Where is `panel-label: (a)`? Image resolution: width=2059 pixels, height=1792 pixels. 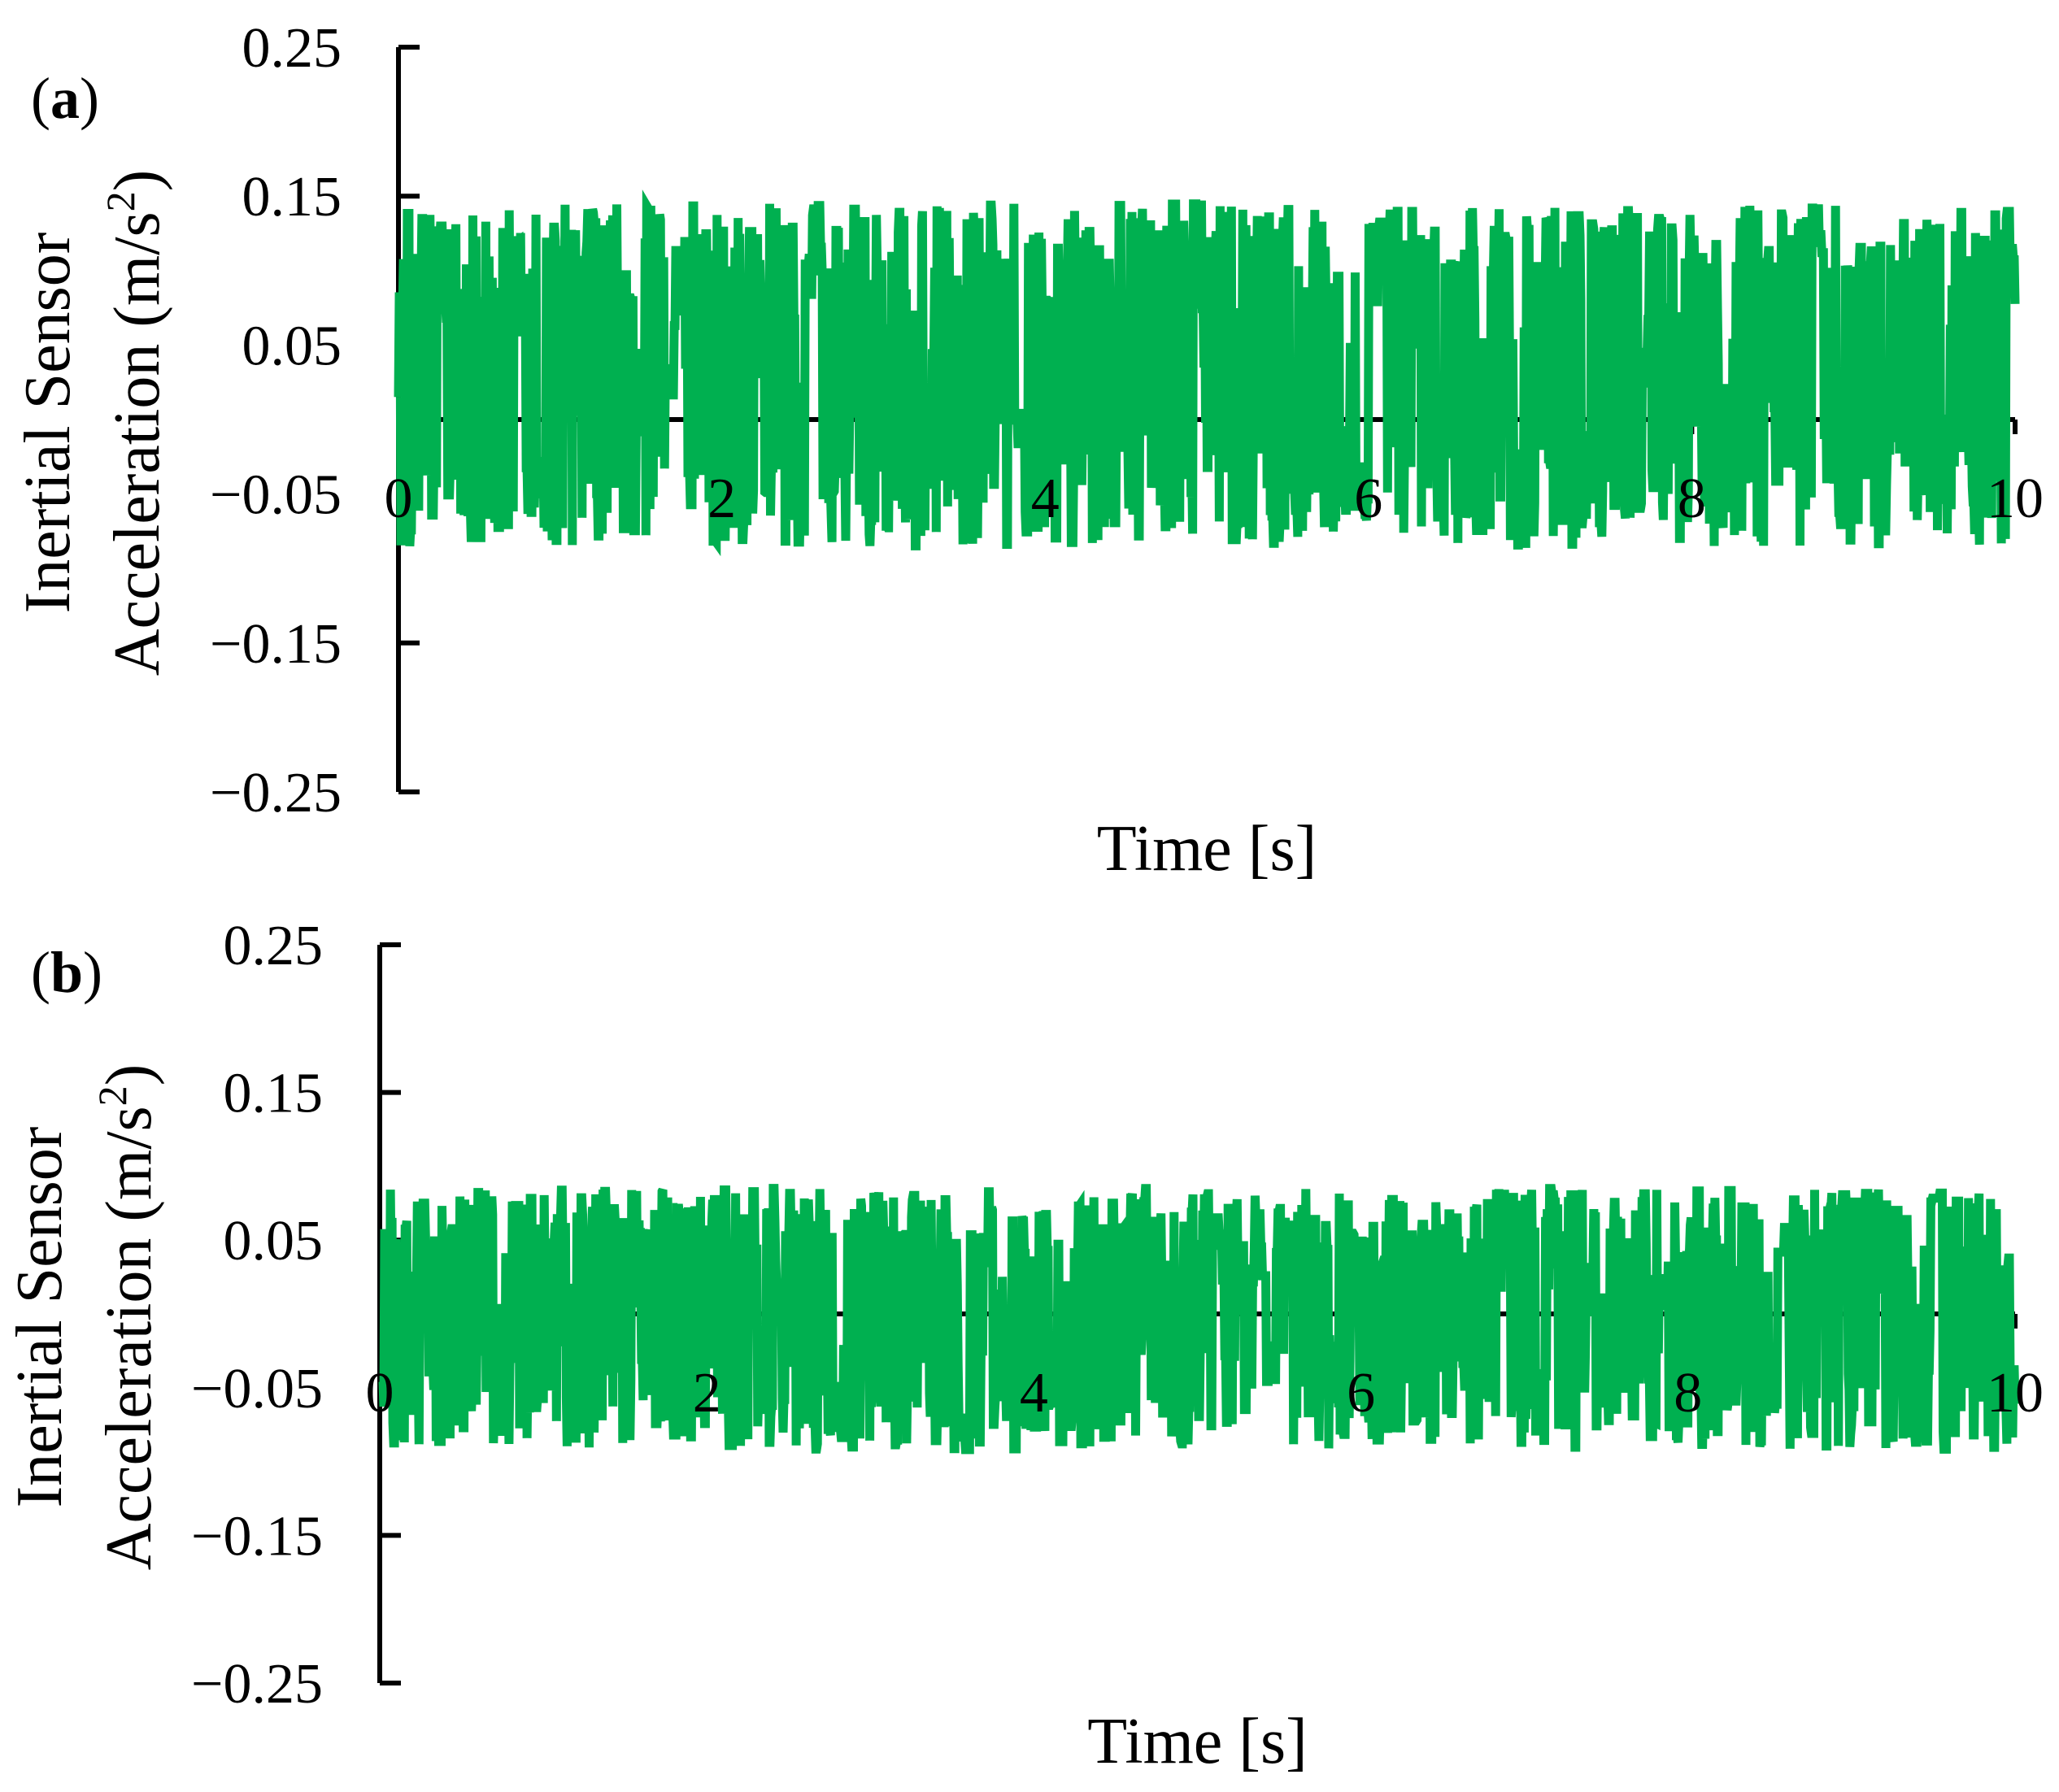
panel-label: (a) is located at coordinates (65, 98).